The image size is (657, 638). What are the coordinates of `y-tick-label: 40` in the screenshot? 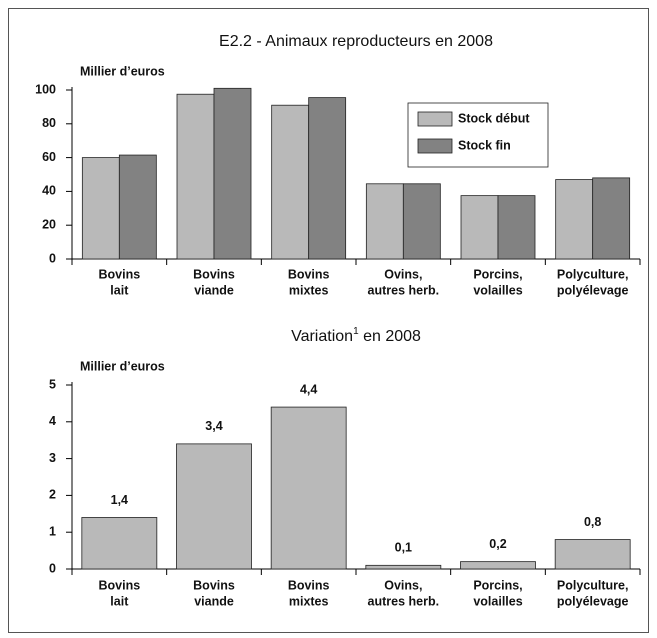 It's located at (49, 191).